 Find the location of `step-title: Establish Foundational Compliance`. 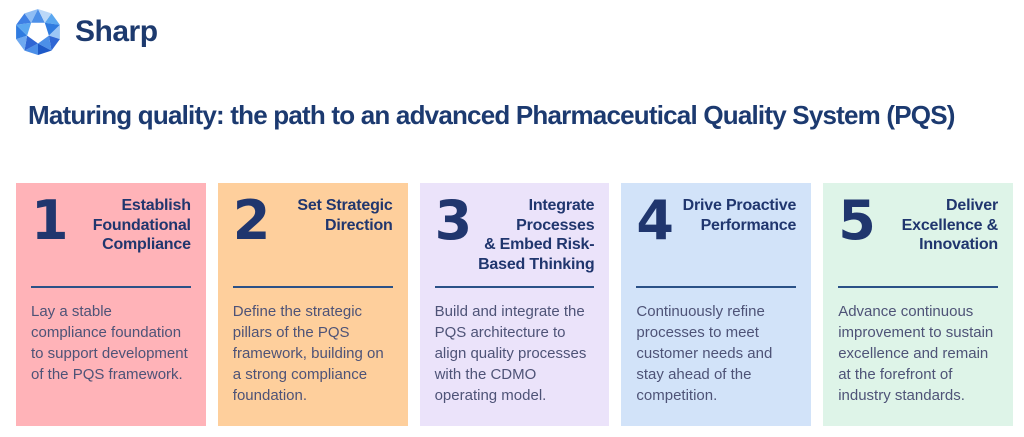

step-title: Establish Foundational Compliance is located at coordinates (141, 225).